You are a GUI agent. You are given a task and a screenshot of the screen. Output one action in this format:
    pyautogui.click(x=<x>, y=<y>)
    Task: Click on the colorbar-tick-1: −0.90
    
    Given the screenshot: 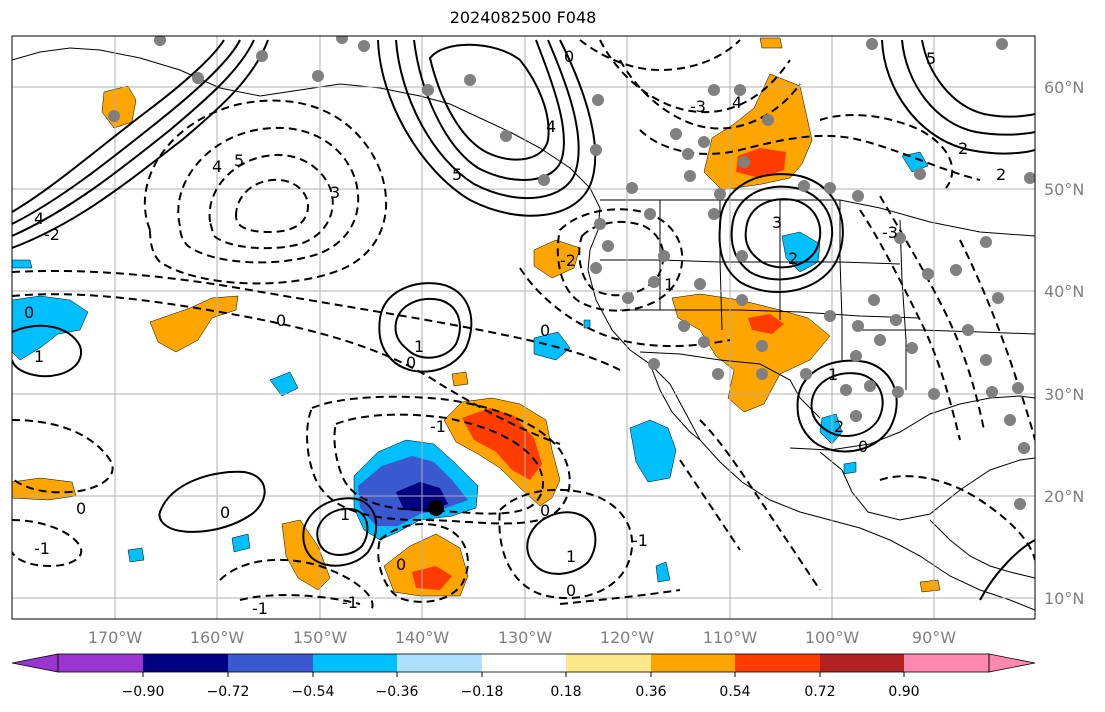 What is the action you would take?
    pyautogui.click(x=143, y=692)
    